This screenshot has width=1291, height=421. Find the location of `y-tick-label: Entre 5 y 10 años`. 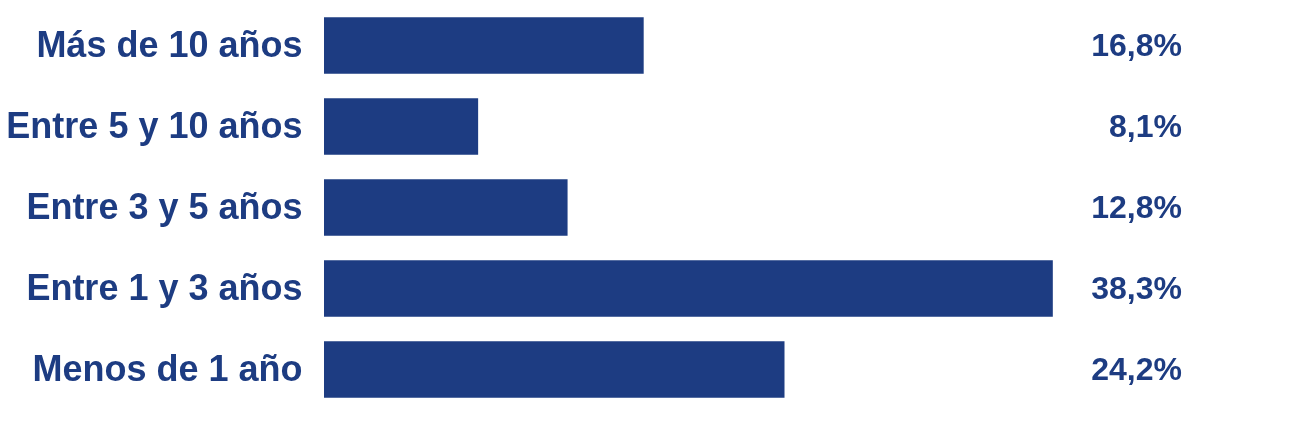

y-tick-label: Entre 5 y 10 años is located at coordinates (154, 125).